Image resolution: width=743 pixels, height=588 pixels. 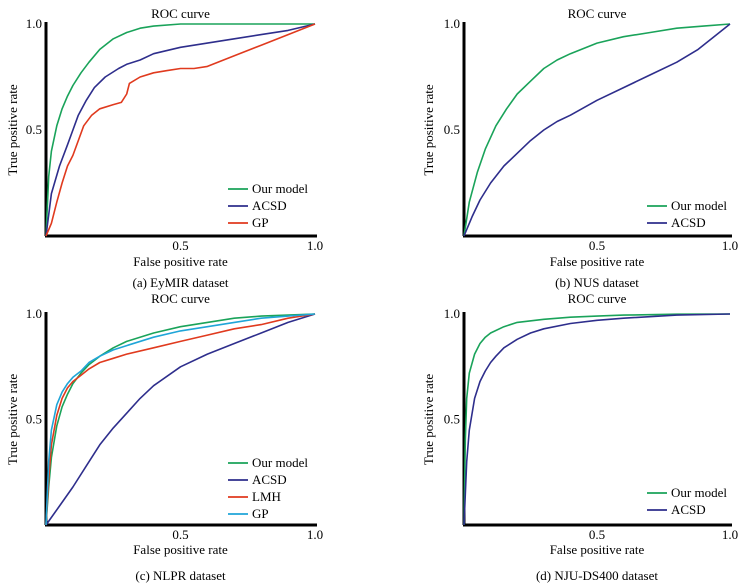 I want to click on chart-caption: (c) NLPR dataset, so click(x=180, y=575).